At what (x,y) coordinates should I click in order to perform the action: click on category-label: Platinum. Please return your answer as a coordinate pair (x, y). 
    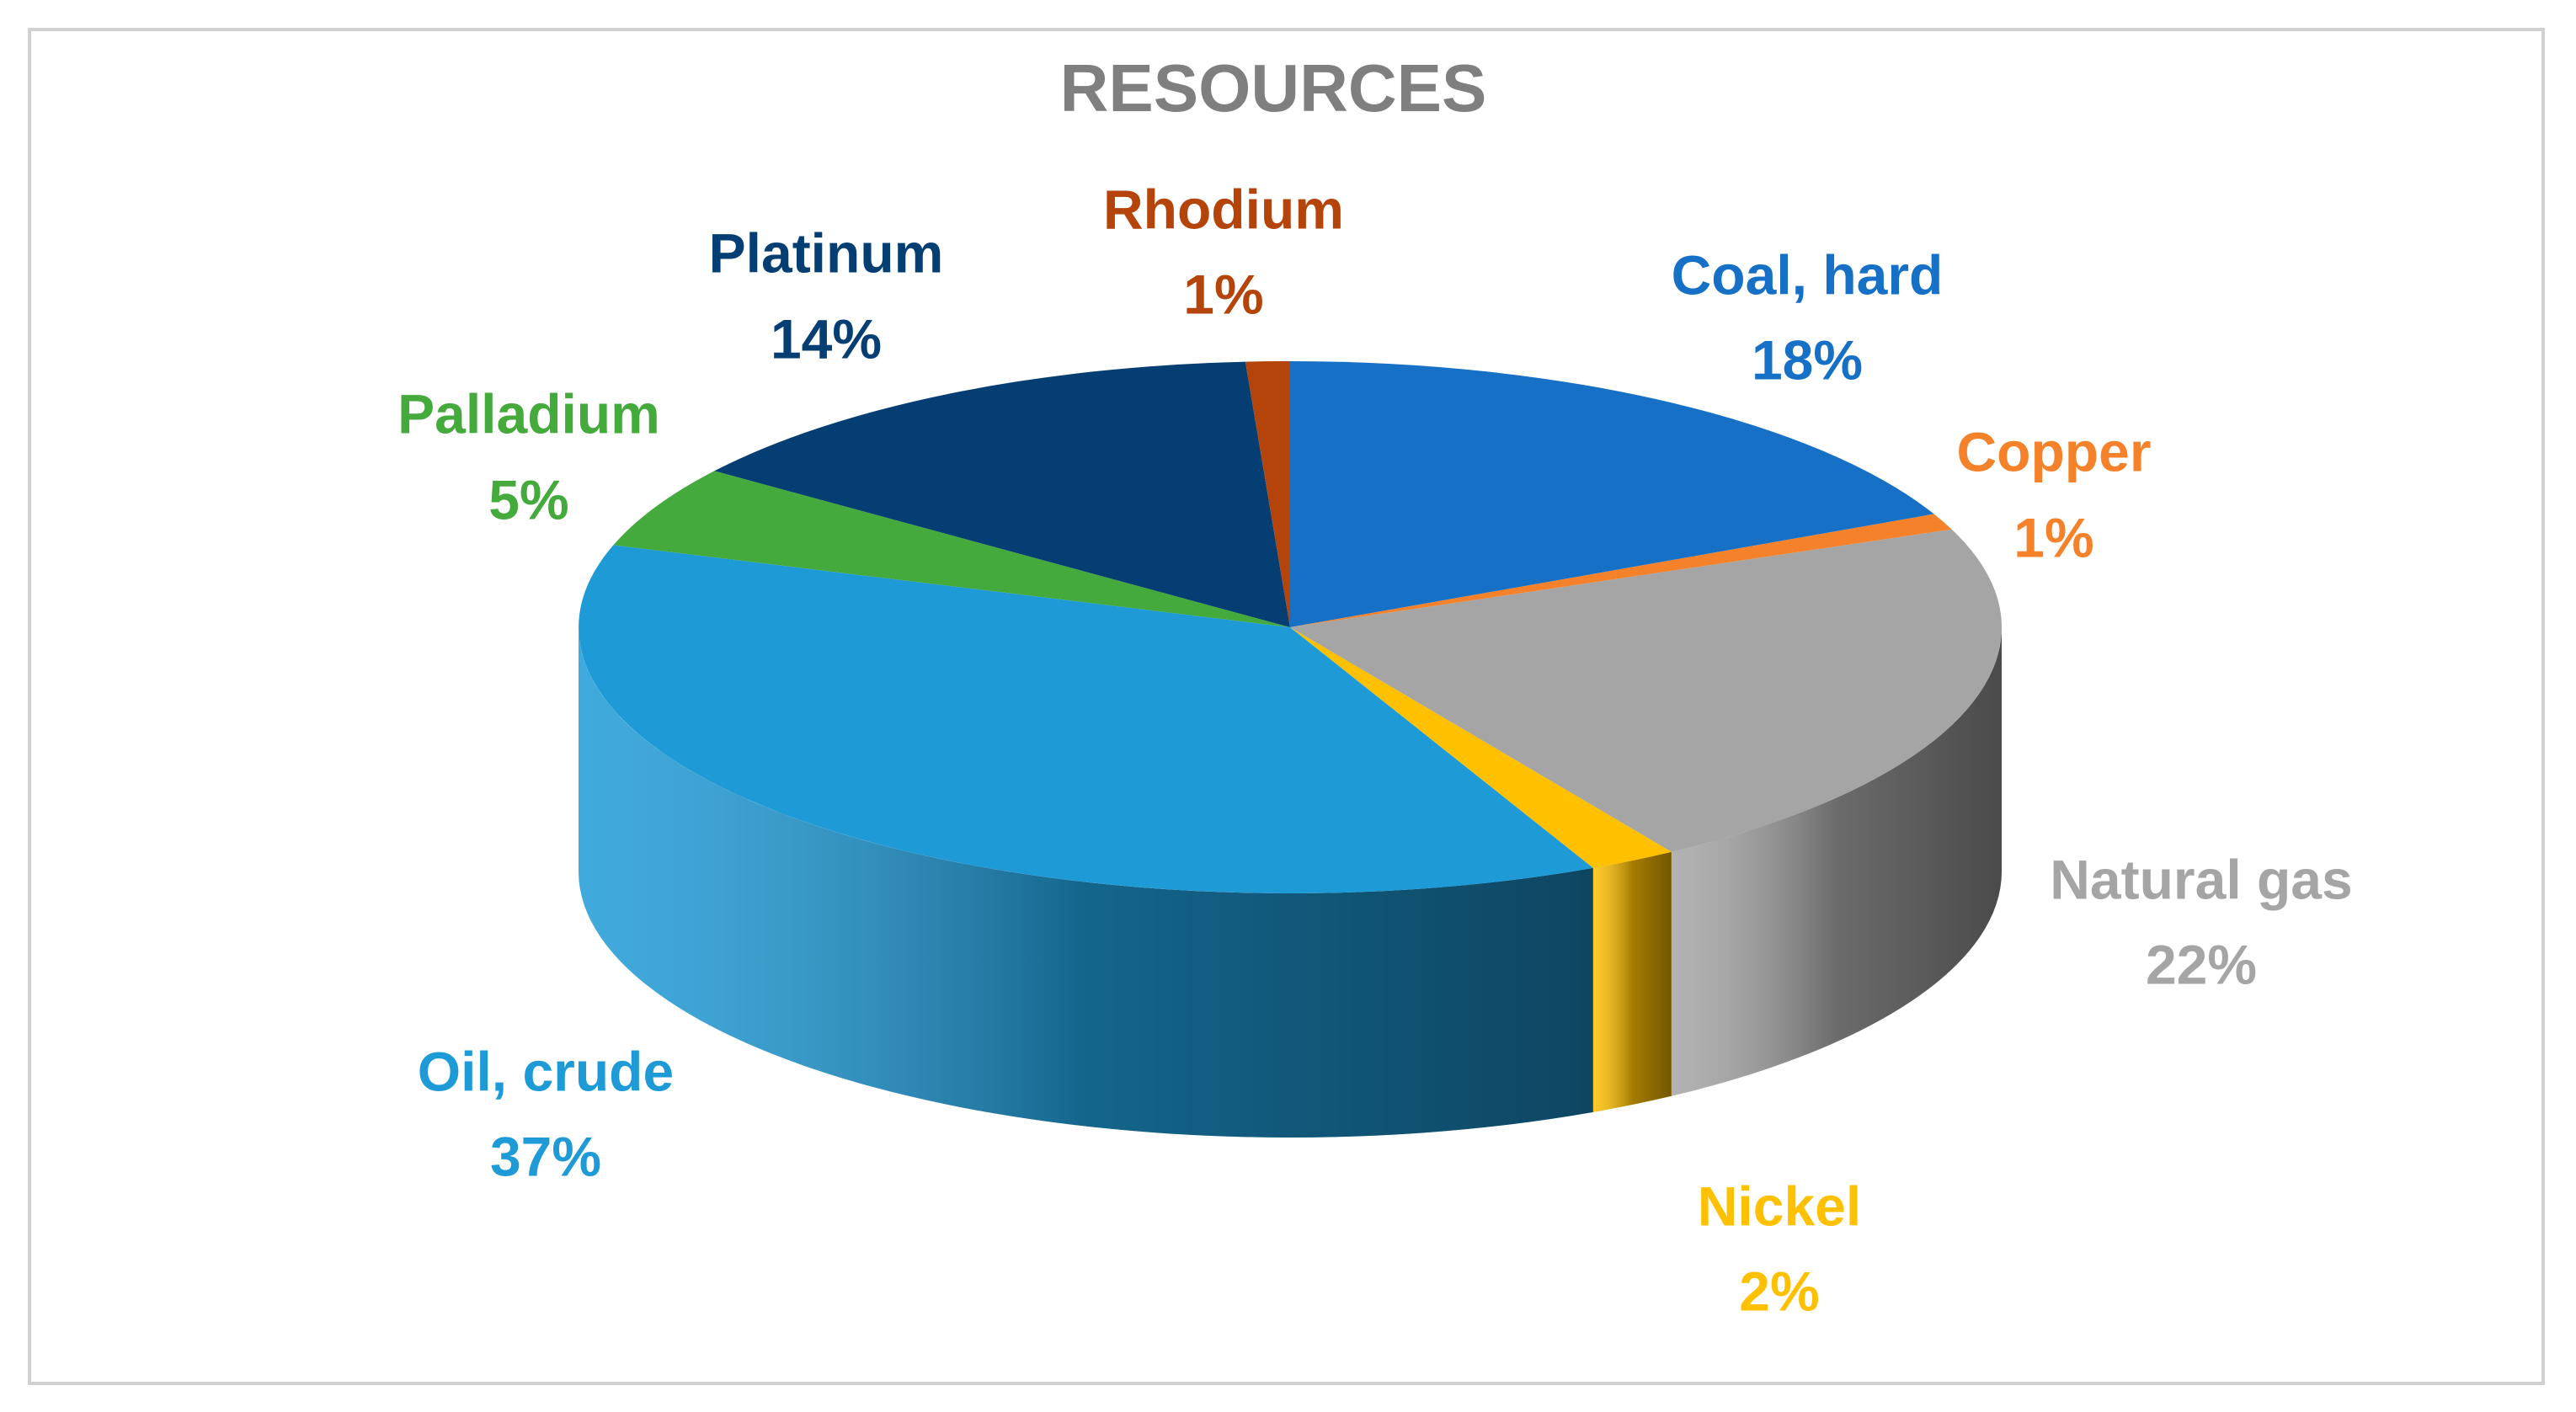
    Looking at the image, I should click on (826, 252).